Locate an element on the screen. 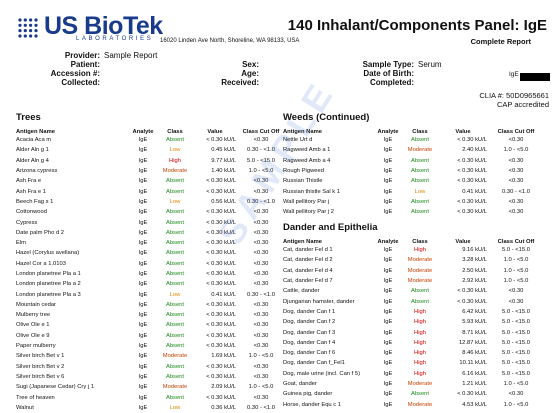 The width and height of the screenshot is (555, 413). result-value: 1.40 kU/L is located at coordinates (223, 171).